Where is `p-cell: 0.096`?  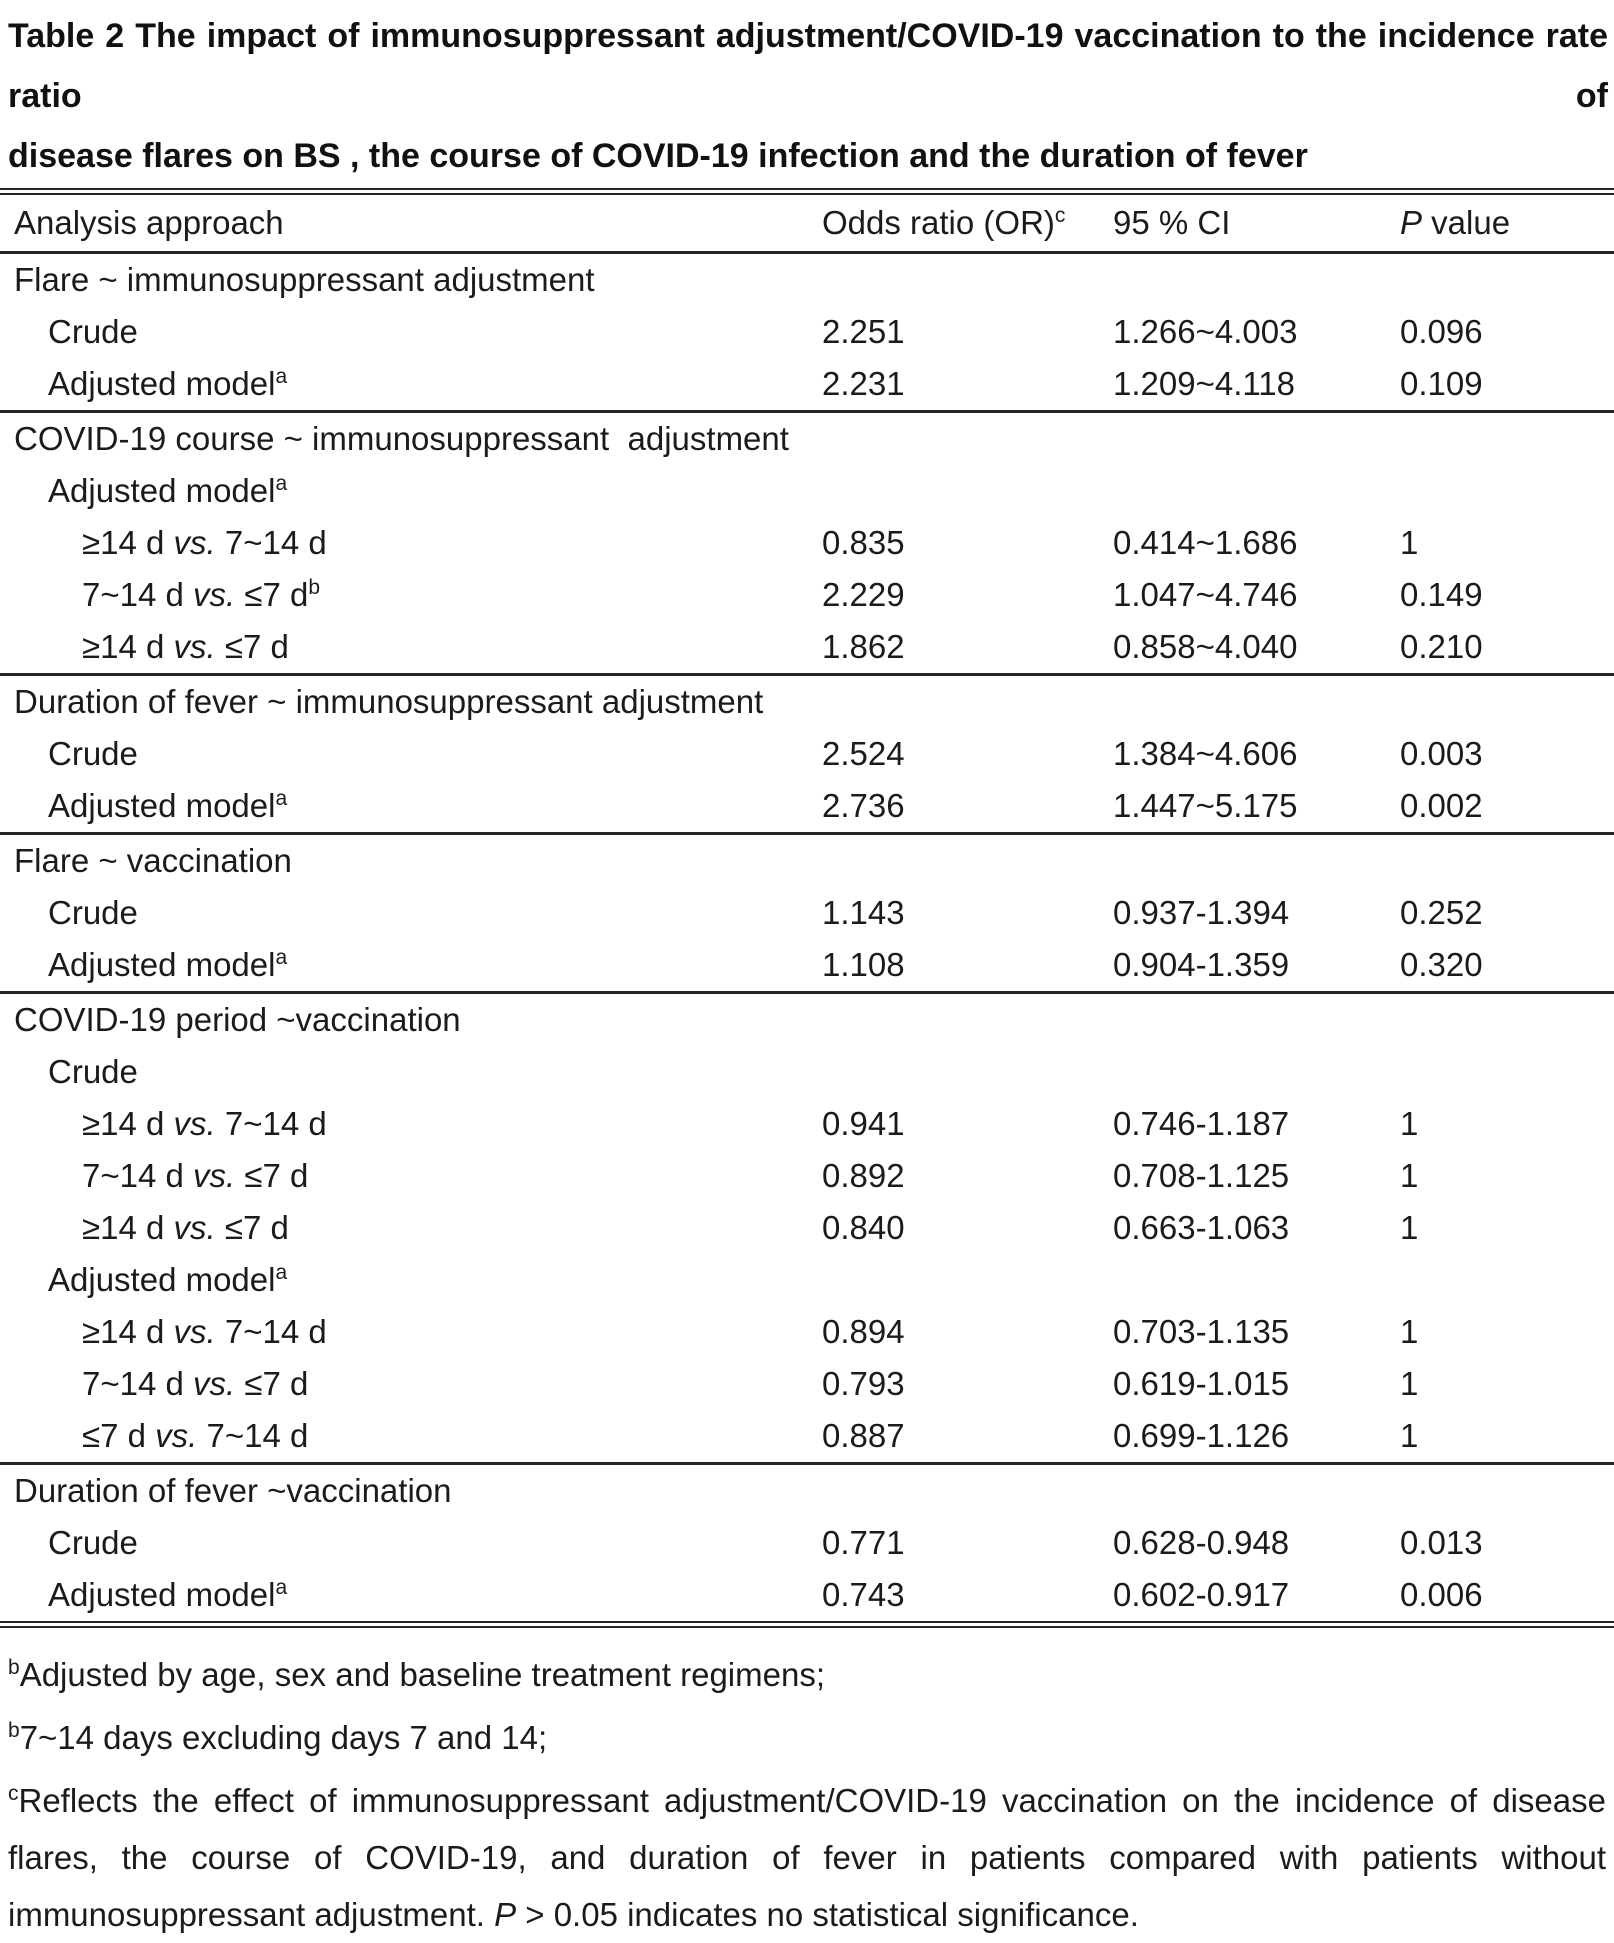 p-cell: 0.096 is located at coordinates (1441, 331).